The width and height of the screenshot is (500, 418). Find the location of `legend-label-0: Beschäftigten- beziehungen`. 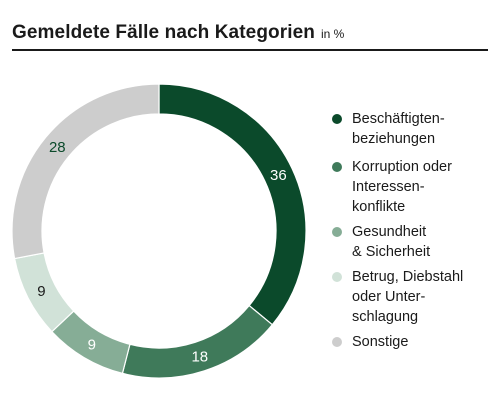

legend-label-0: Beschäftigten- beziehungen is located at coordinates (398, 129).